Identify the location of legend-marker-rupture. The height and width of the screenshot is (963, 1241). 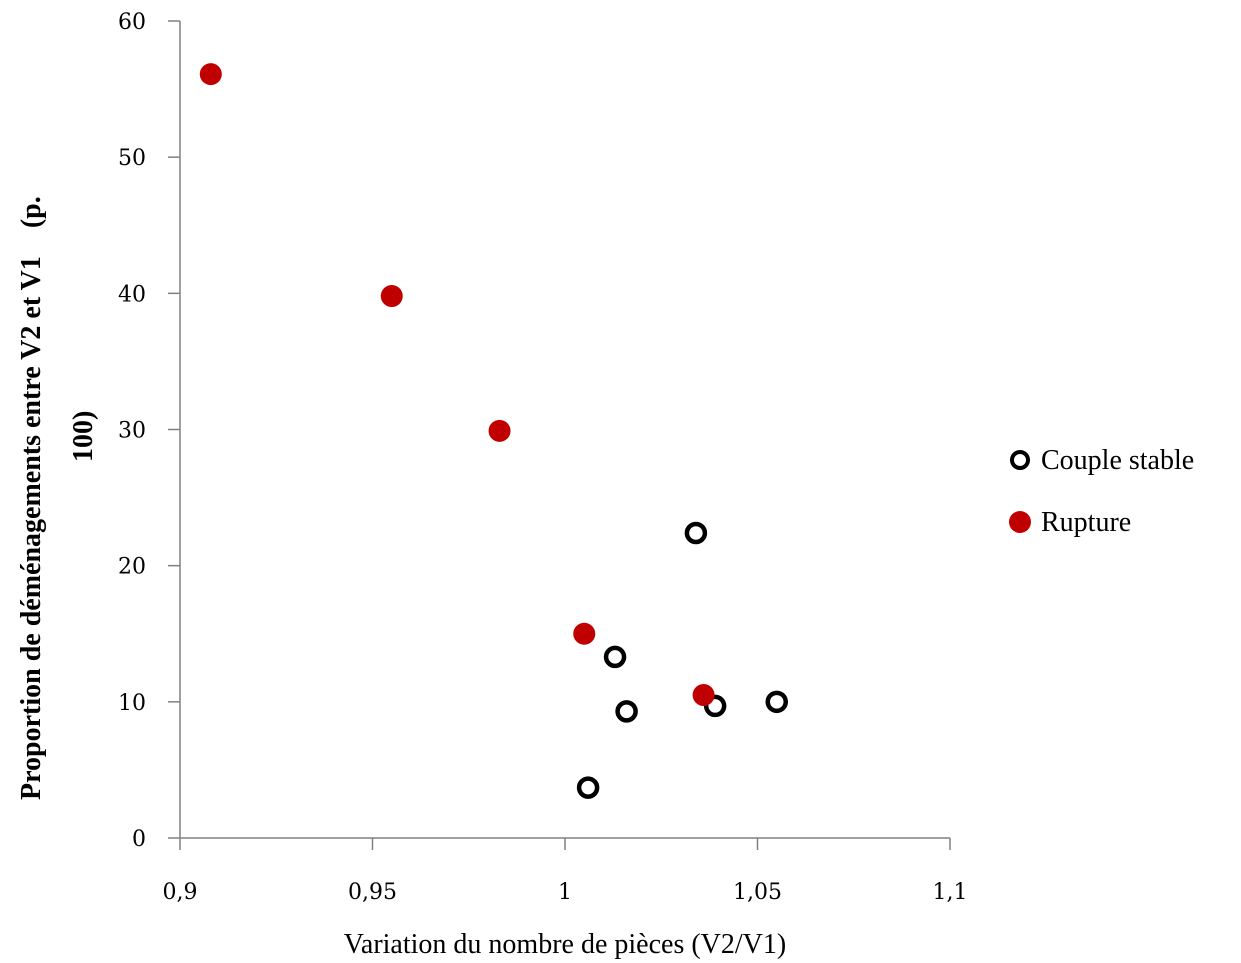
(1020, 522).